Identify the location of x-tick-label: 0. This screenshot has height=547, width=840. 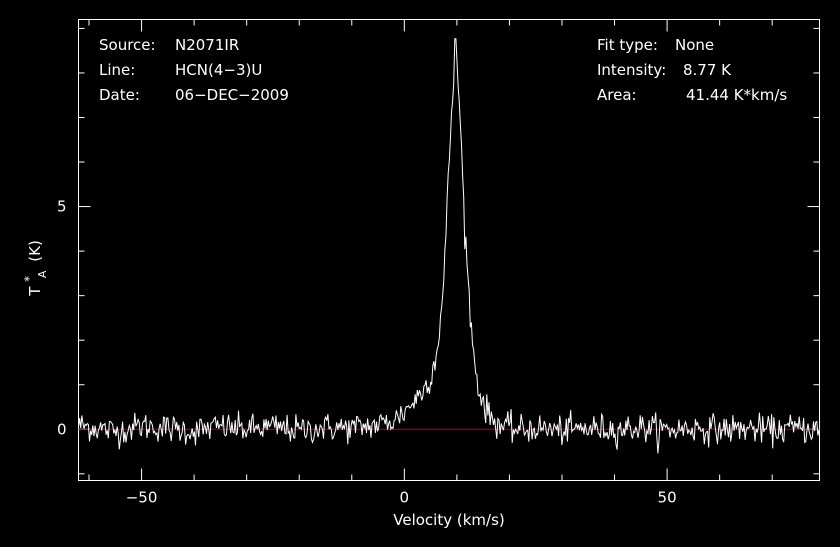
(405, 498).